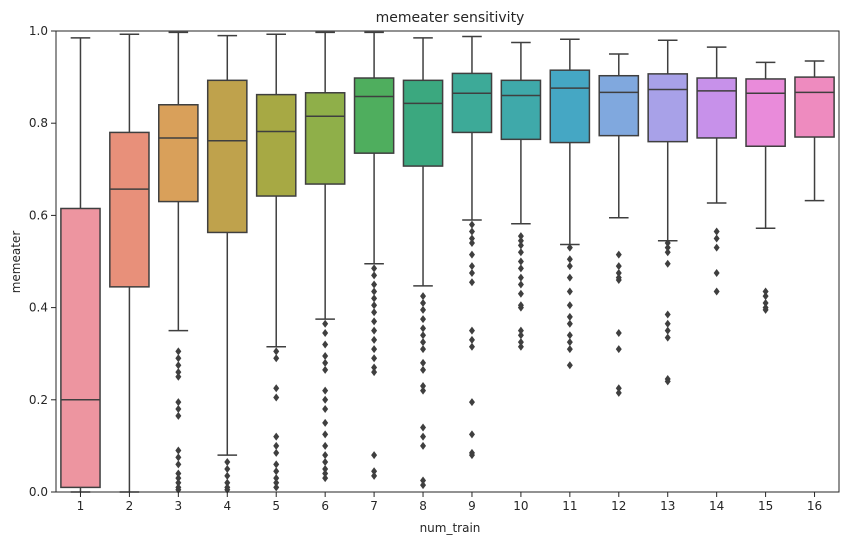 Image resolution: width=846 pixels, height=545 pixels. I want to click on y-axis: 0.0 0.2 0.4 0.6 0.8 1.0, so click(42, 261).